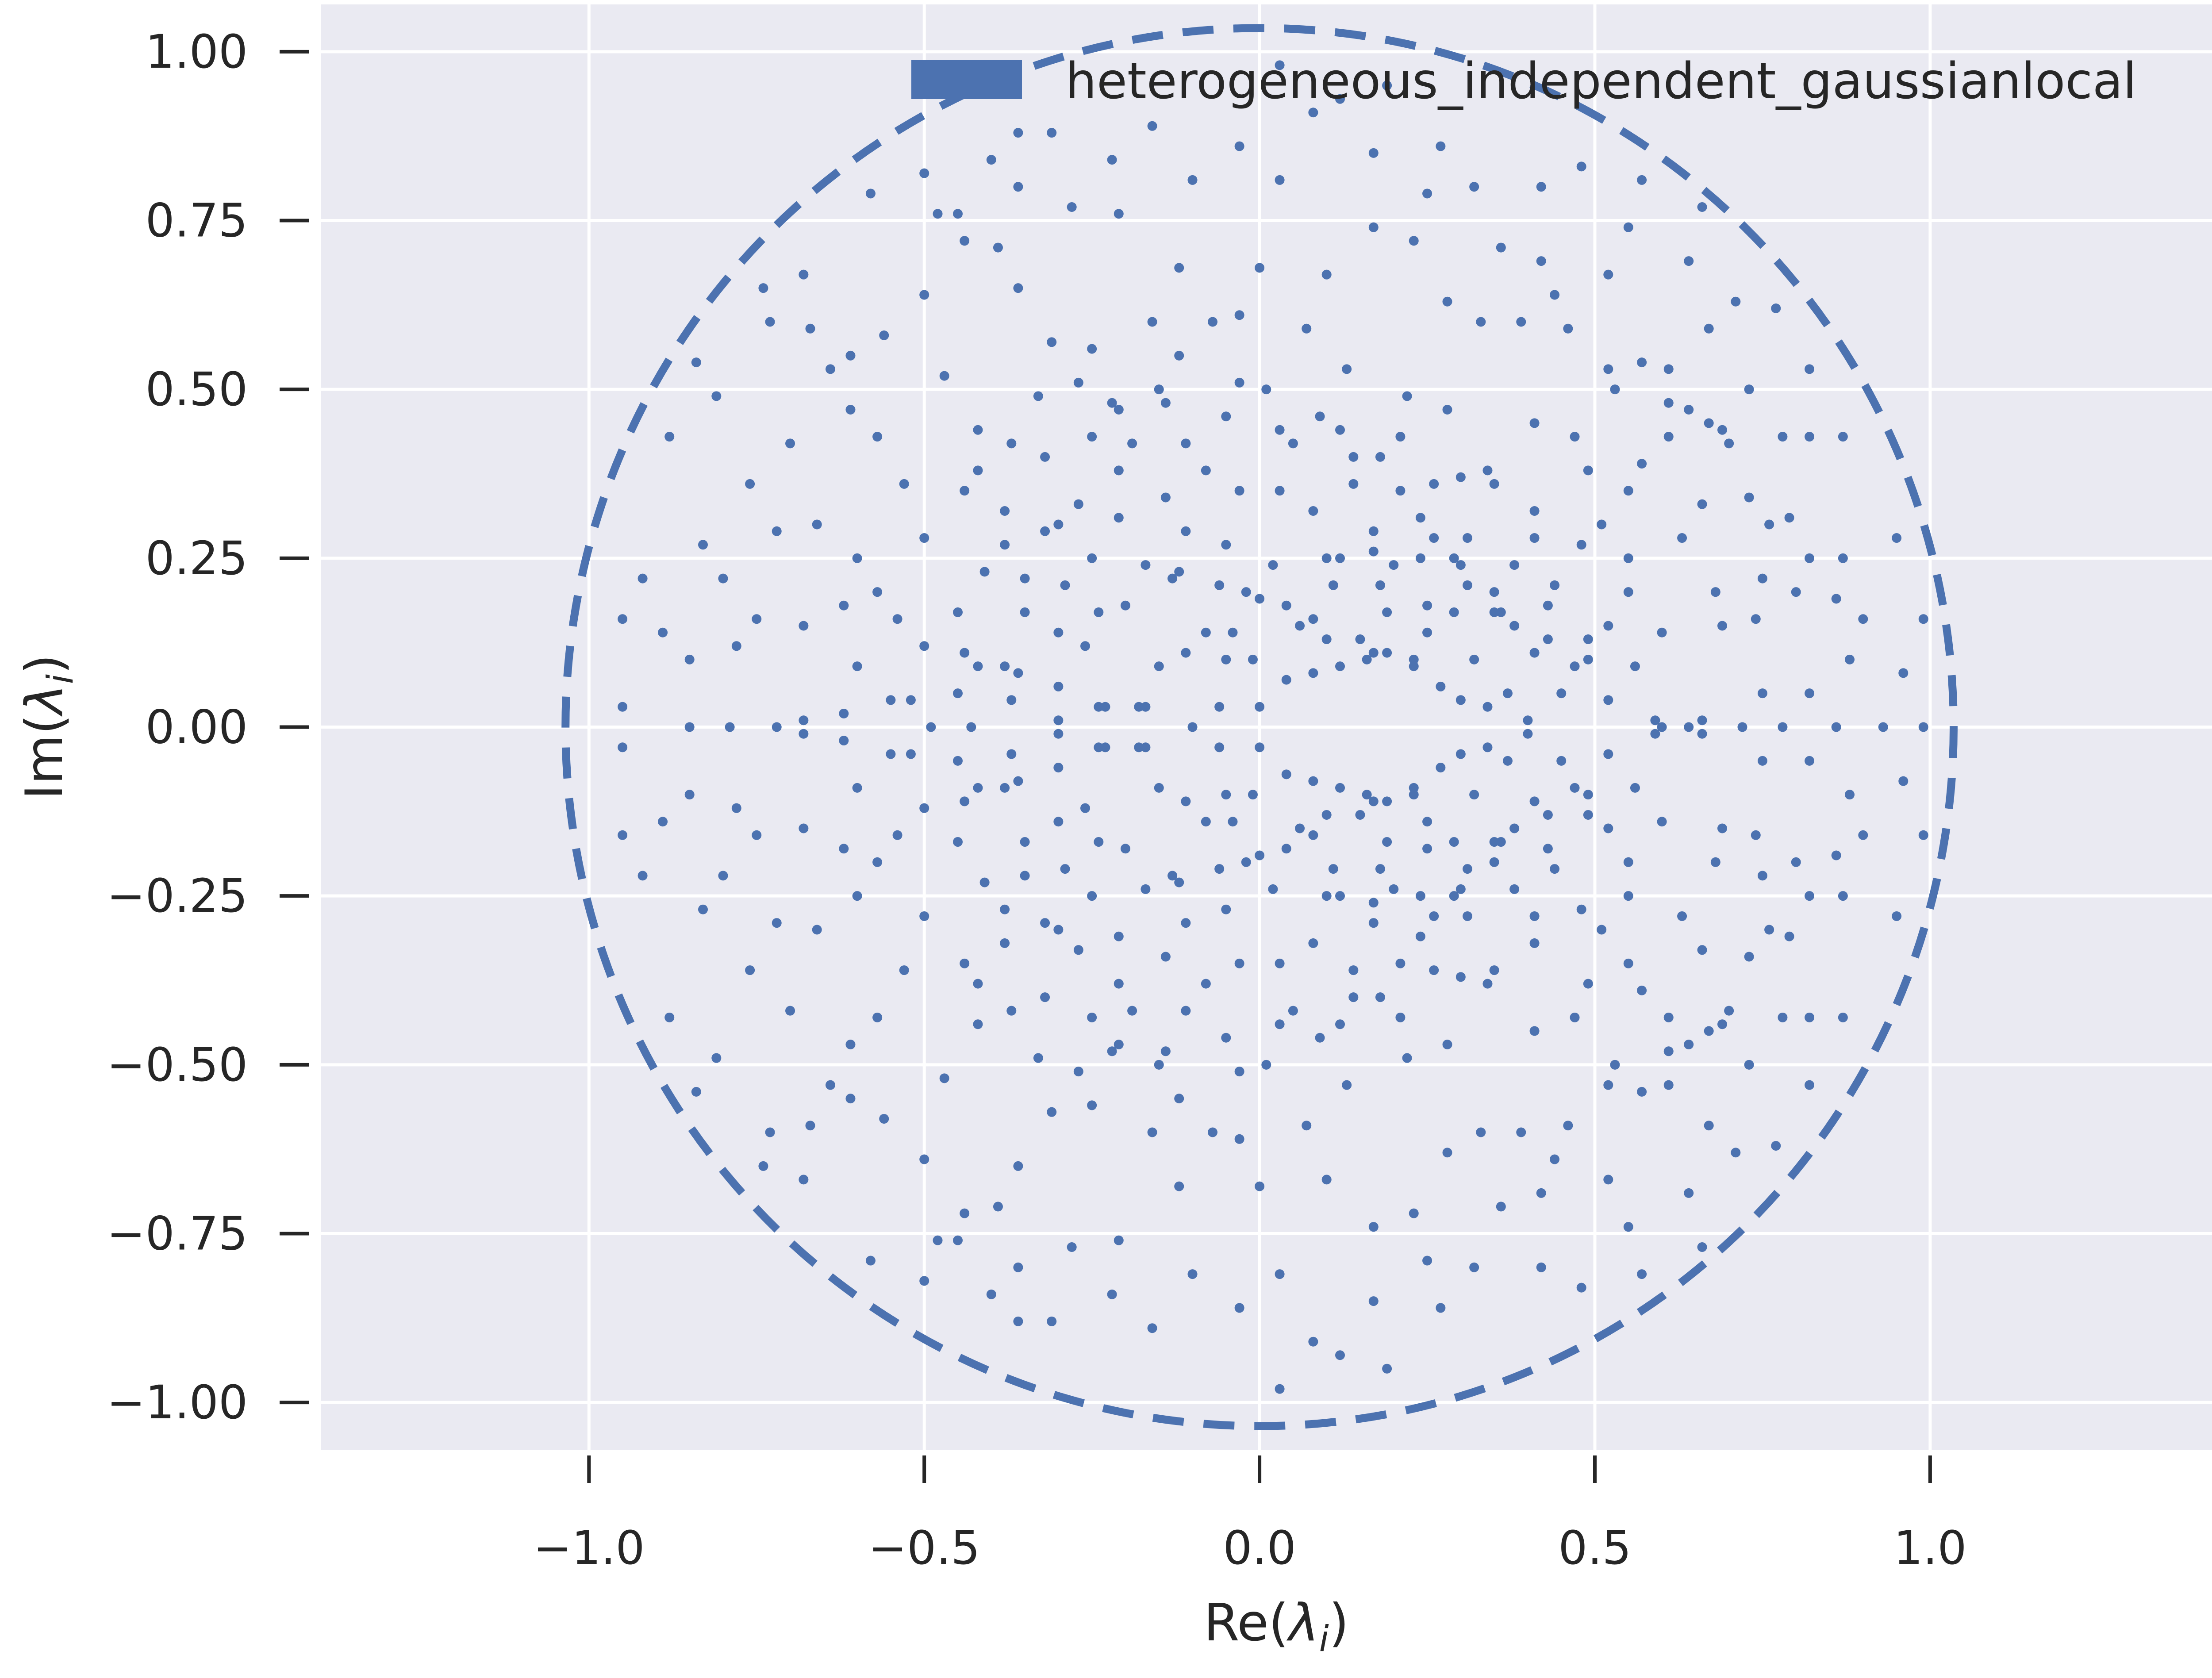 This screenshot has width=2212, height=1678. Describe the element at coordinates (589, 1548) in the screenshot. I see `x-tick-label: −1.0` at that location.